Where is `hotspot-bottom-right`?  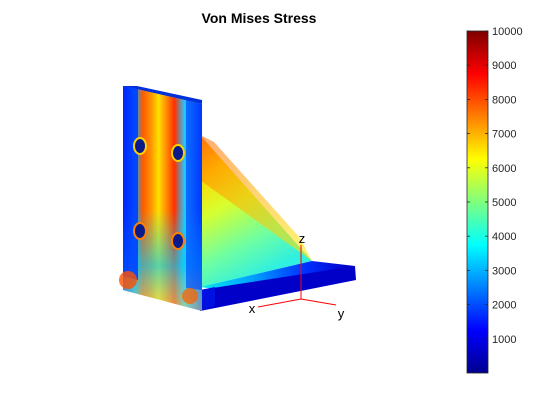 hotspot-bottom-right is located at coordinates (190, 296).